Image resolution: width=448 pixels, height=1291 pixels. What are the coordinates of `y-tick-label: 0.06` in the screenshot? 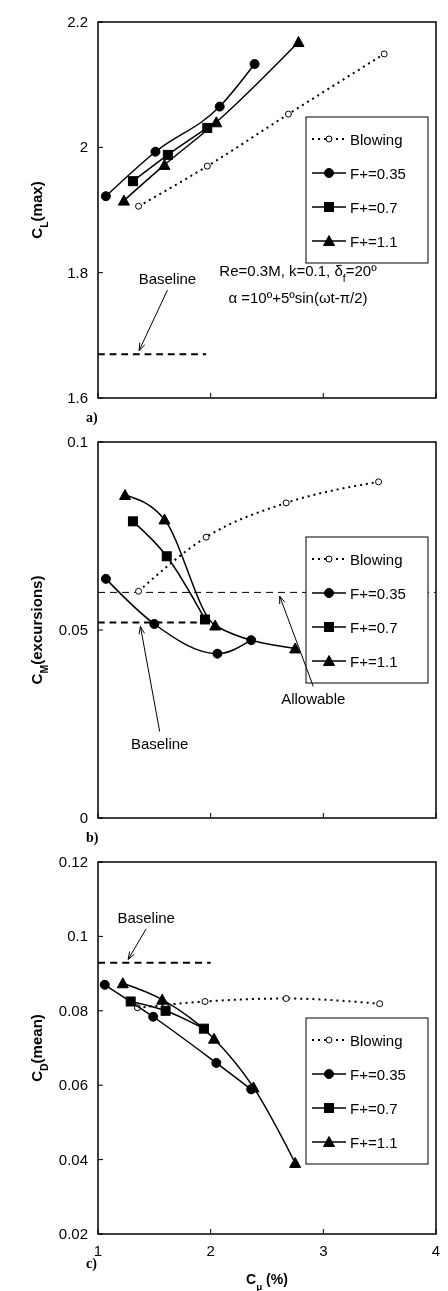 It's located at (73, 1085).